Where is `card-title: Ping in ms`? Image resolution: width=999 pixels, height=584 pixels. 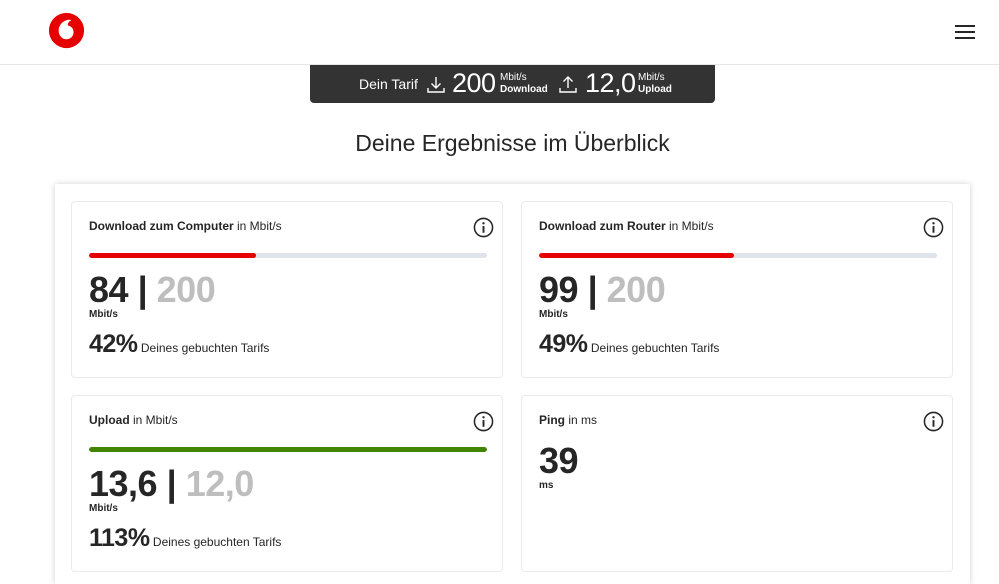
card-title: Ping in ms is located at coordinates (568, 420).